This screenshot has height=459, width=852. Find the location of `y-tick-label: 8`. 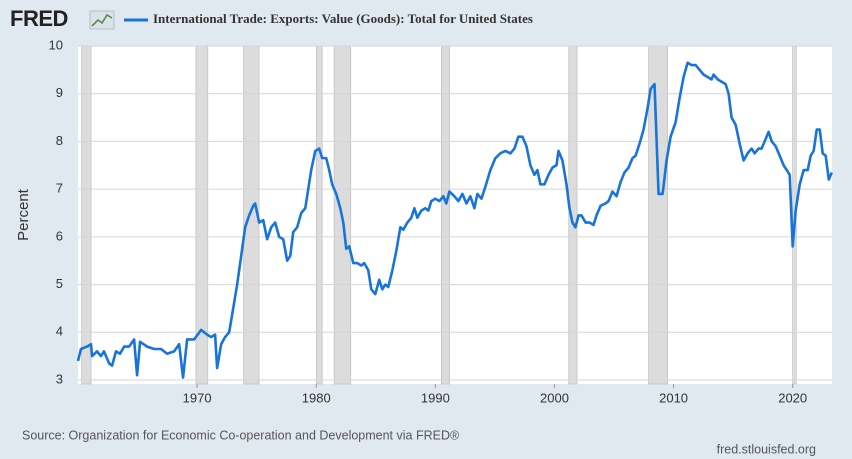

y-tick-label: 8 is located at coordinates (59, 140).